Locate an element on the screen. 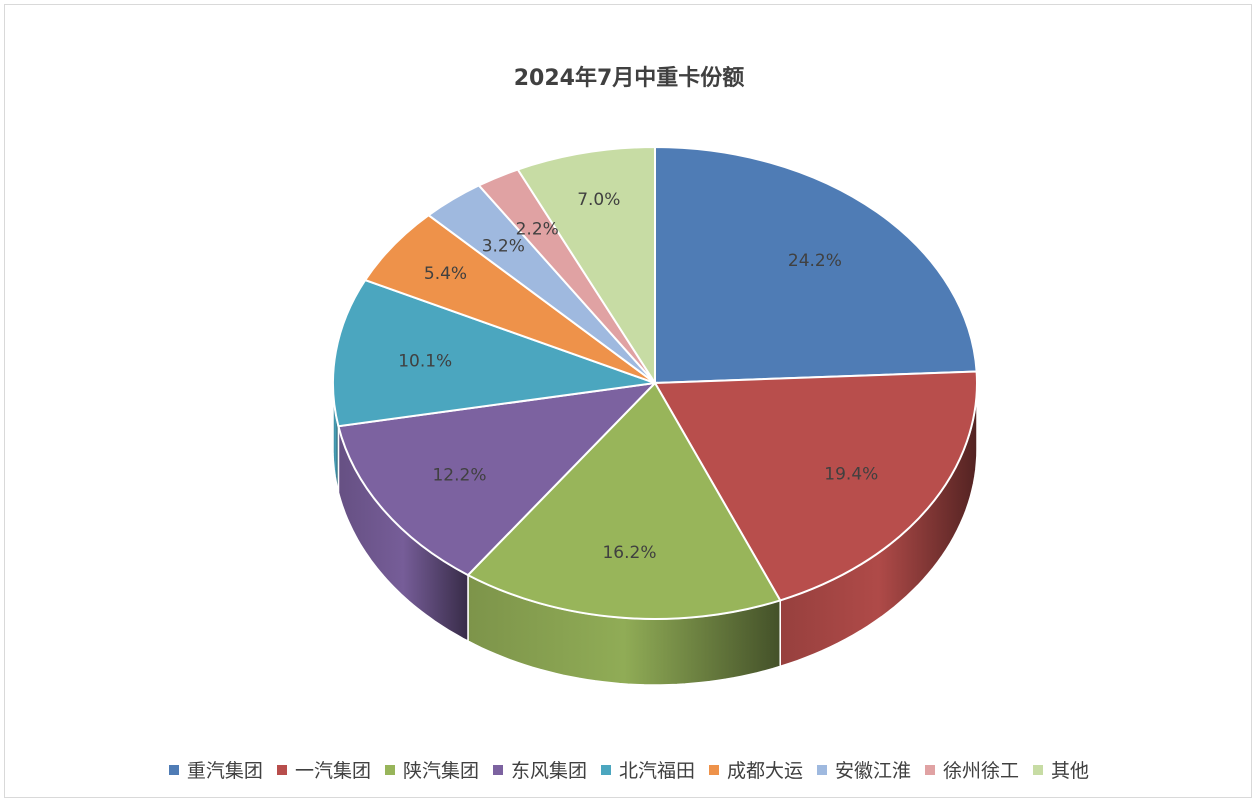 This screenshot has height=802, width=1258. data-label-8: 7.0% is located at coordinates (598, 200).